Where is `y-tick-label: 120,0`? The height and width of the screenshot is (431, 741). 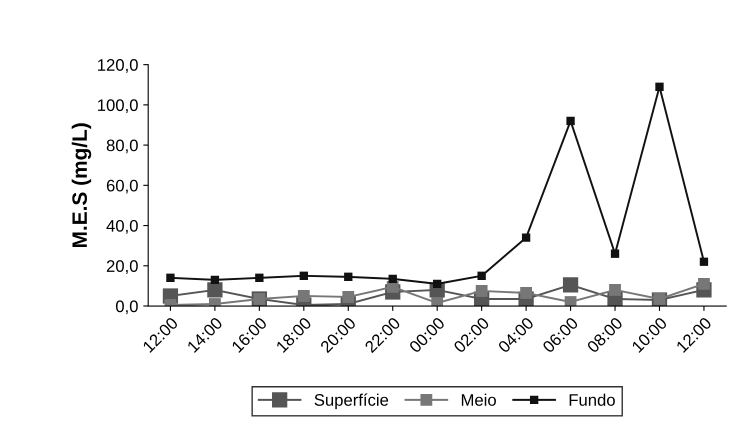
y-tick-label: 120,0 is located at coordinates (118, 66).